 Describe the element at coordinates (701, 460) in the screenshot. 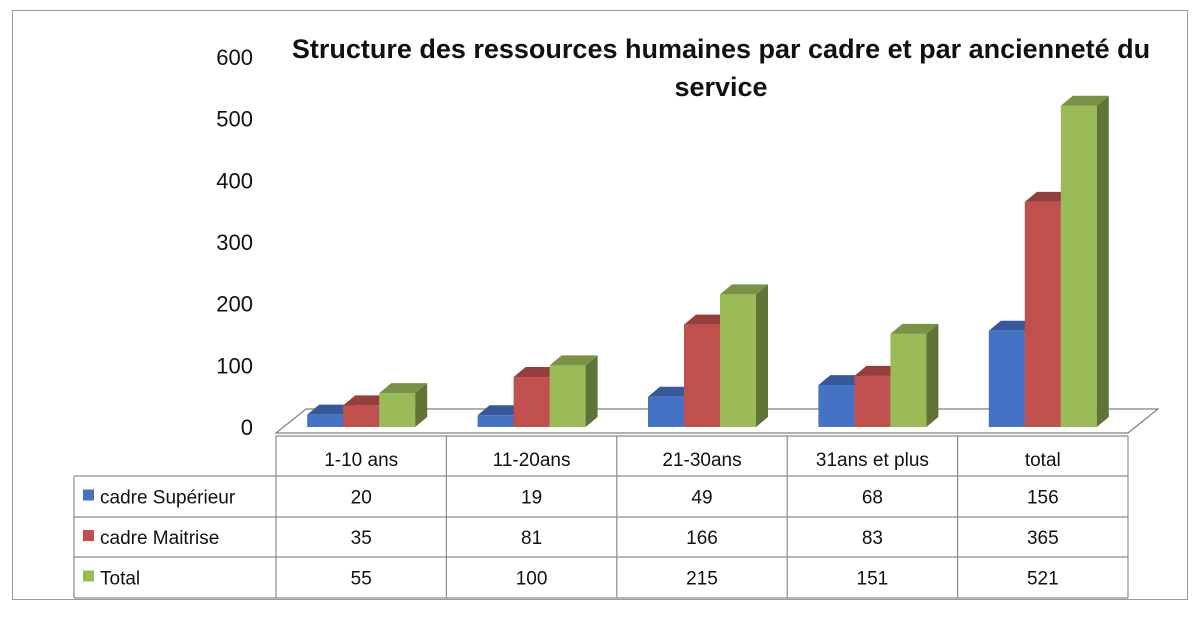

I see `category-label: 21-30ans` at that location.